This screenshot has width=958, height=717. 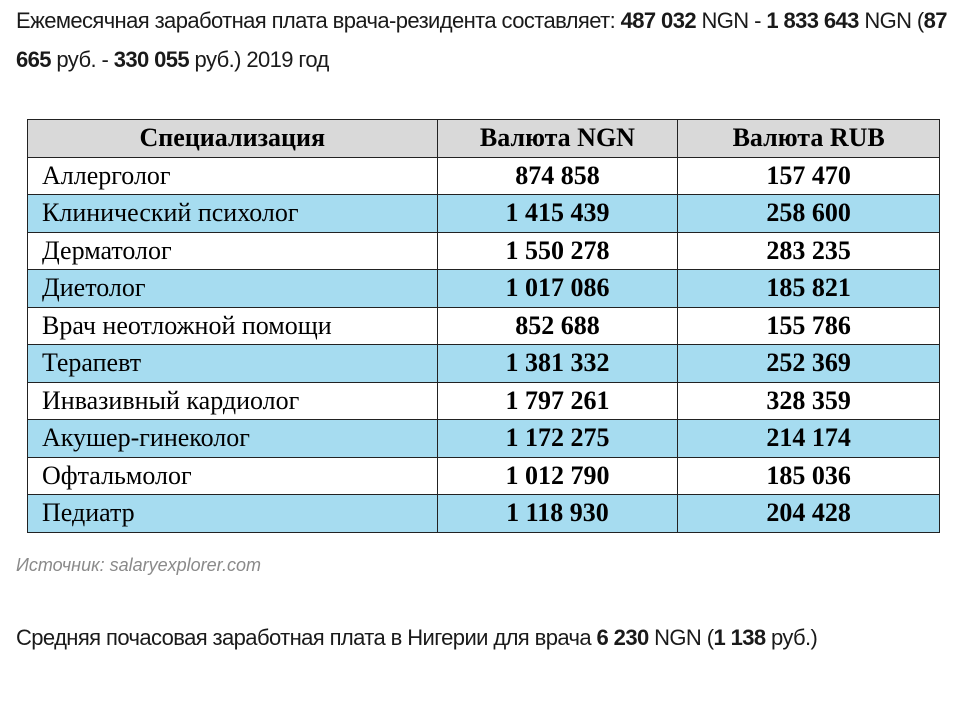 I want to click on cell-rub: 252 369, so click(x=808, y=363).